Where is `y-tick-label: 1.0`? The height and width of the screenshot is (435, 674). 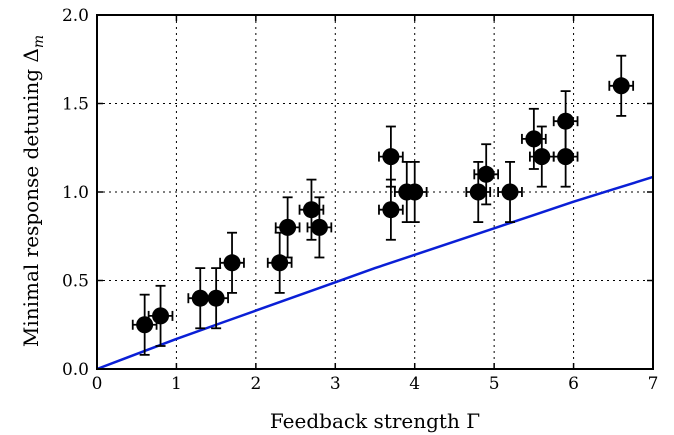 y-tick-label: 1.0 is located at coordinates (75, 193).